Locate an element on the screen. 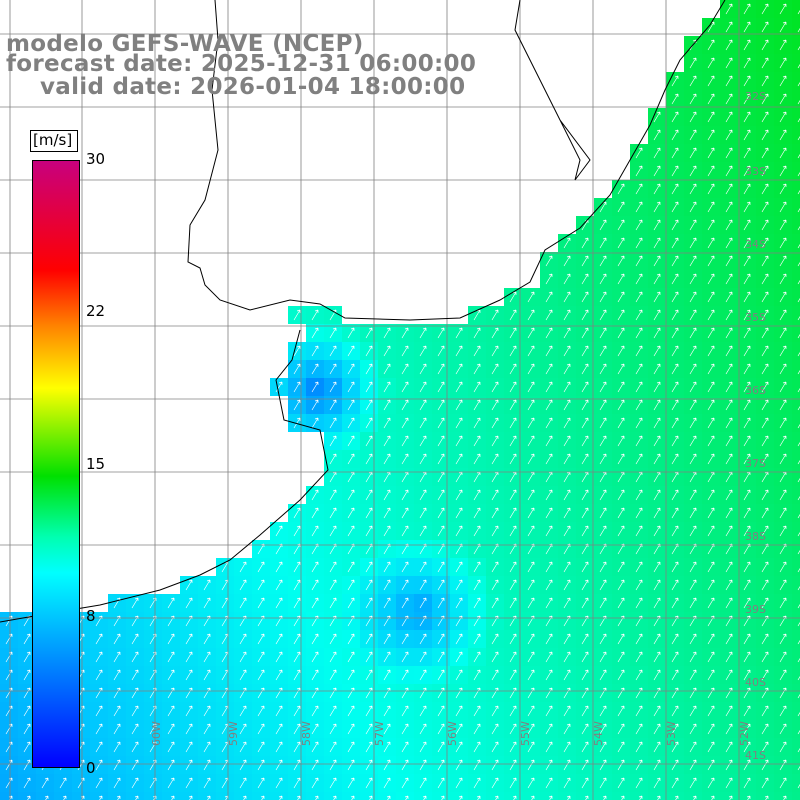 This screenshot has height=800, width=800. colorbar-tick-0: 0 is located at coordinates (91, 768).